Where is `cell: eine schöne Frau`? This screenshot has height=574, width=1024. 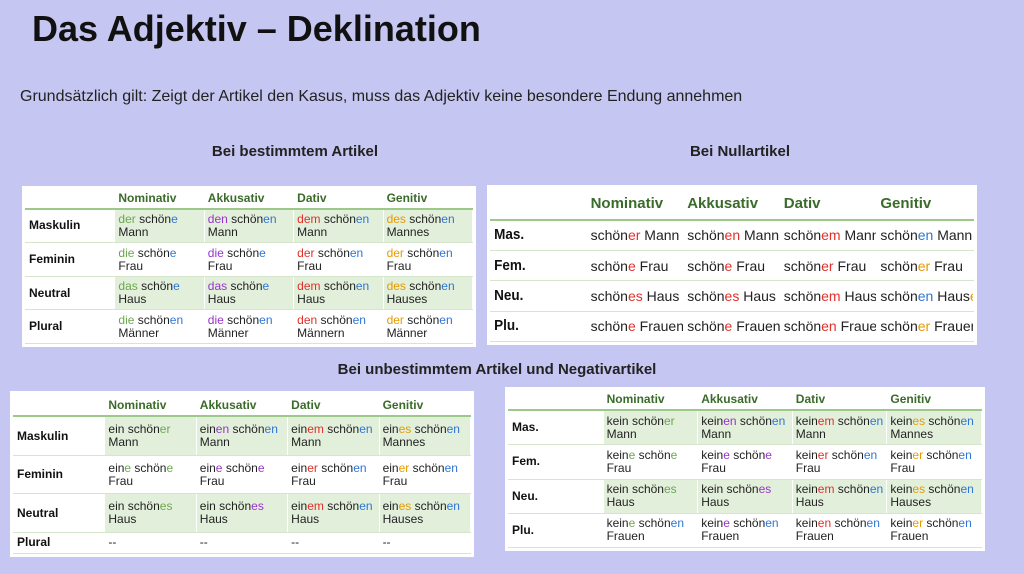 cell: eine schöne Frau is located at coordinates (150, 474).